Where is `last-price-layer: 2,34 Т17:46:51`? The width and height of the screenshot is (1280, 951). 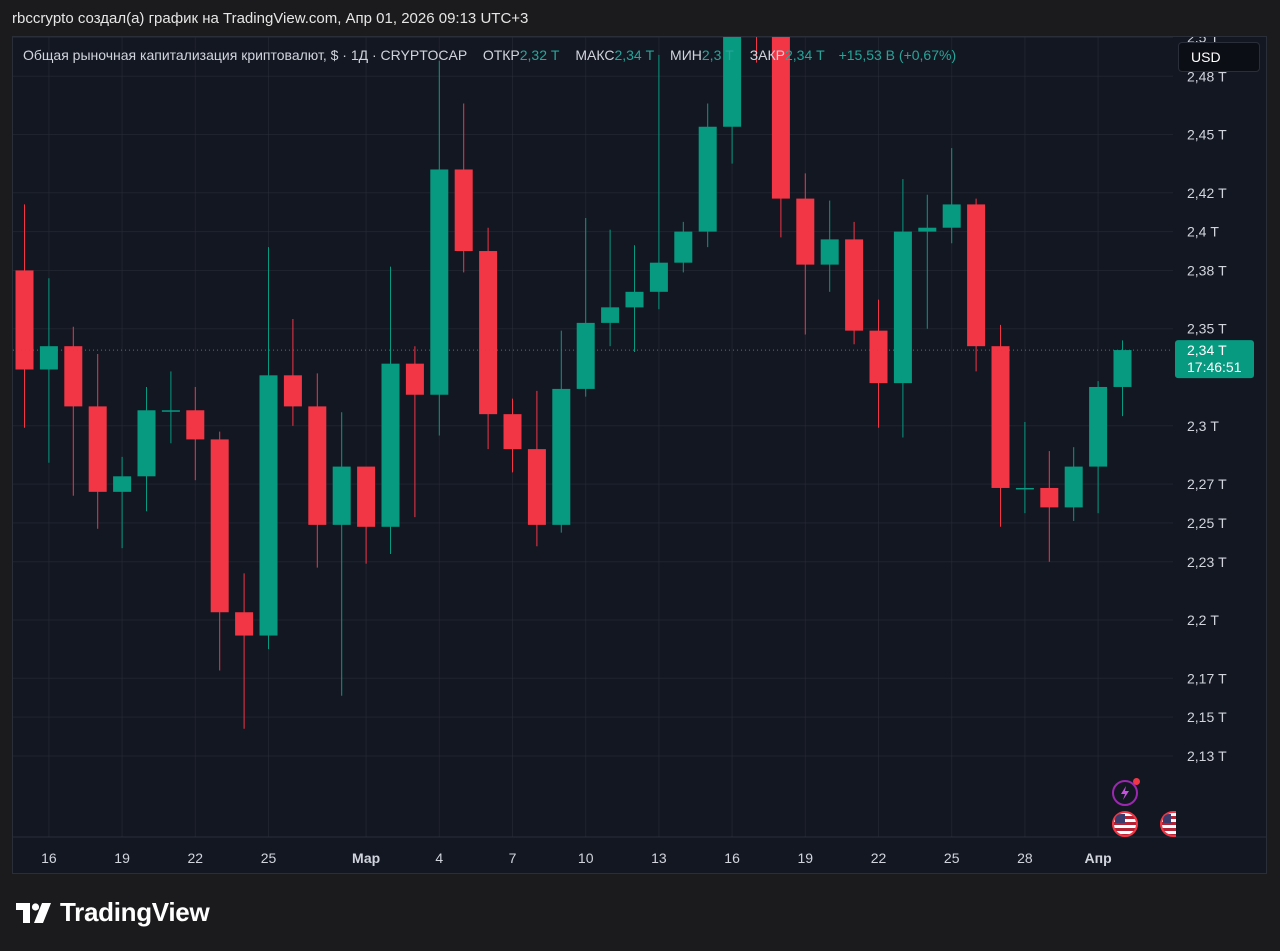 last-price-layer: 2,34 Т17:46:51 is located at coordinates (633, 359).